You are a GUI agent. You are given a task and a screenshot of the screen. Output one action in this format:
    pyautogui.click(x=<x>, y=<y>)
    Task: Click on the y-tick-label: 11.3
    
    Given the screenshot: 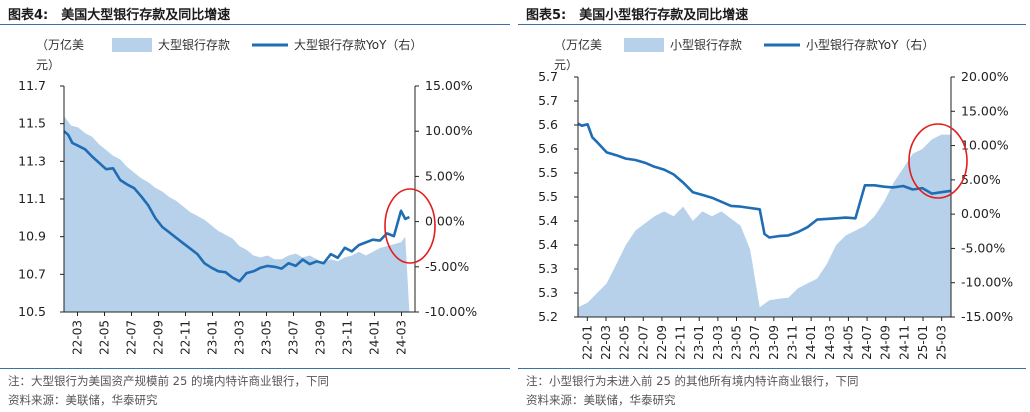 What is the action you would take?
    pyautogui.click(x=32, y=160)
    